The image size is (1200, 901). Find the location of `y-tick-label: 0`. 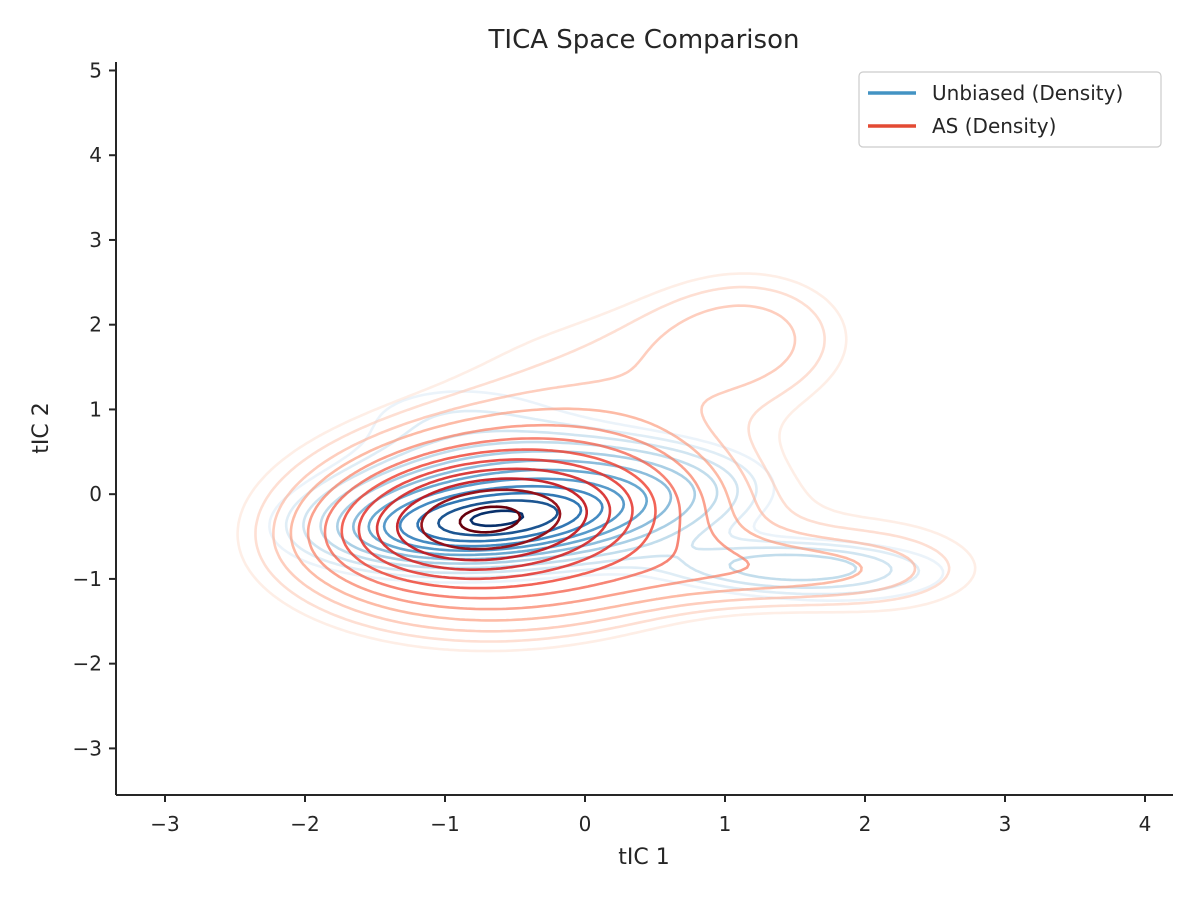

y-tick-label: 0 is located at coordinates (95, 494).